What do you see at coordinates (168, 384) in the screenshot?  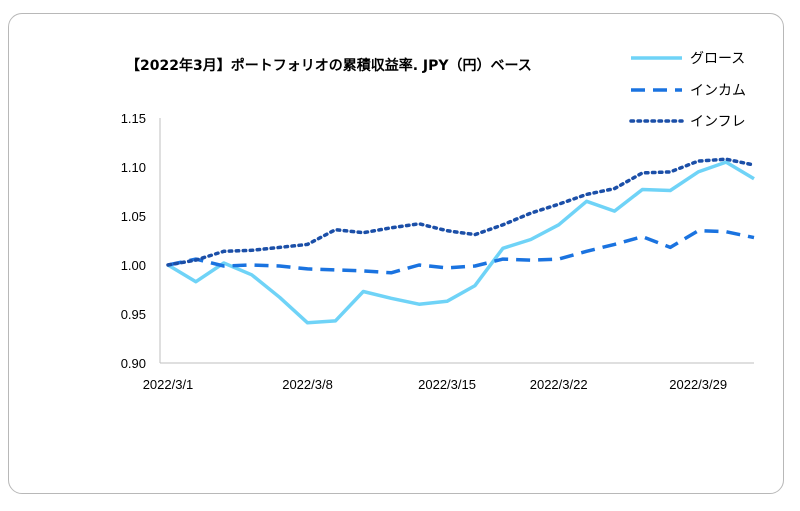 I see `x-tick-label: 2022/3/1` at bounding box center [168, 384].